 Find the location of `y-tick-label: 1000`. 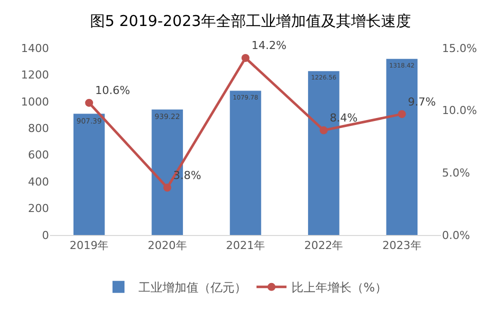

y-tick-label: 1000 is located at coordinates (35, 101).